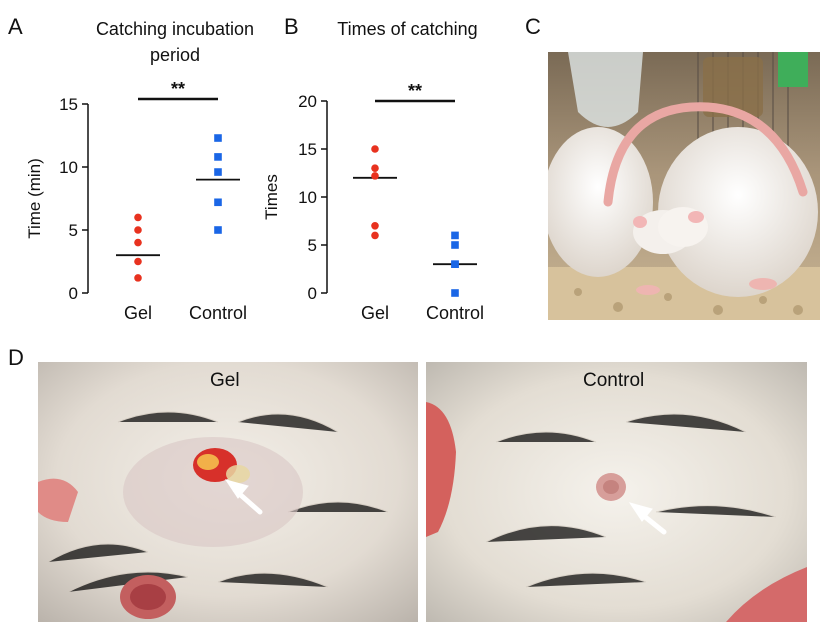 The image size is (831, 629). I want to click on photo-c-rats-in-cage, so click(684, 186).